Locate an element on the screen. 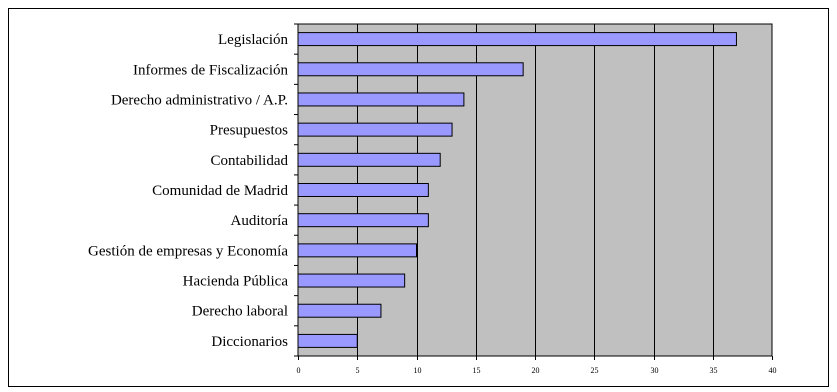 The width and height of the screenshot is (837, 392). x-tick-label: 5 is located at coordinates (358, 370).